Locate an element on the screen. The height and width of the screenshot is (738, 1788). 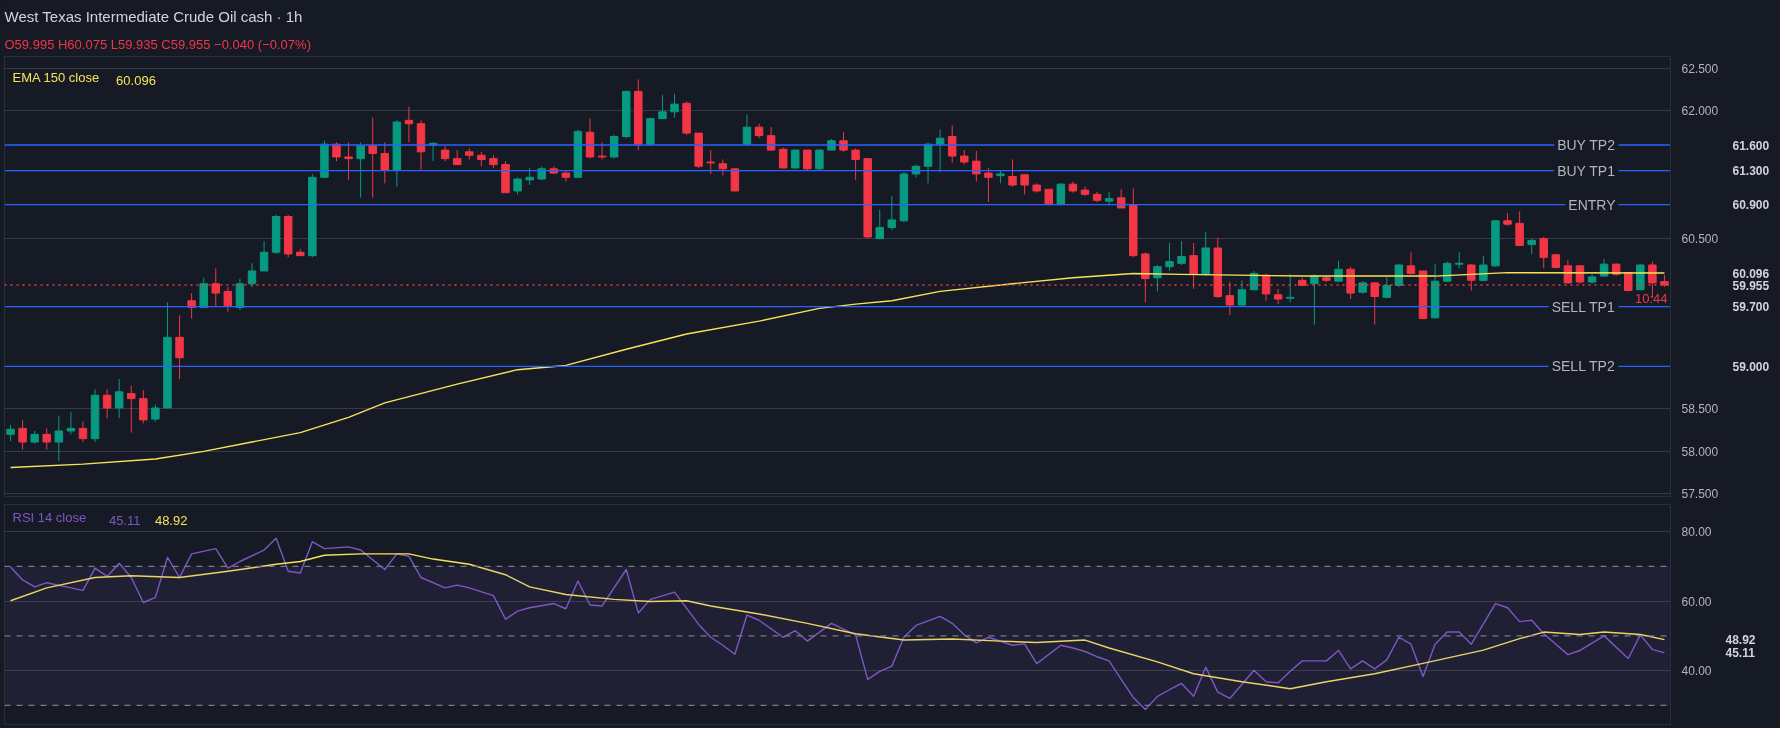
text: 45.11 is located at coordinates (1740, 653).